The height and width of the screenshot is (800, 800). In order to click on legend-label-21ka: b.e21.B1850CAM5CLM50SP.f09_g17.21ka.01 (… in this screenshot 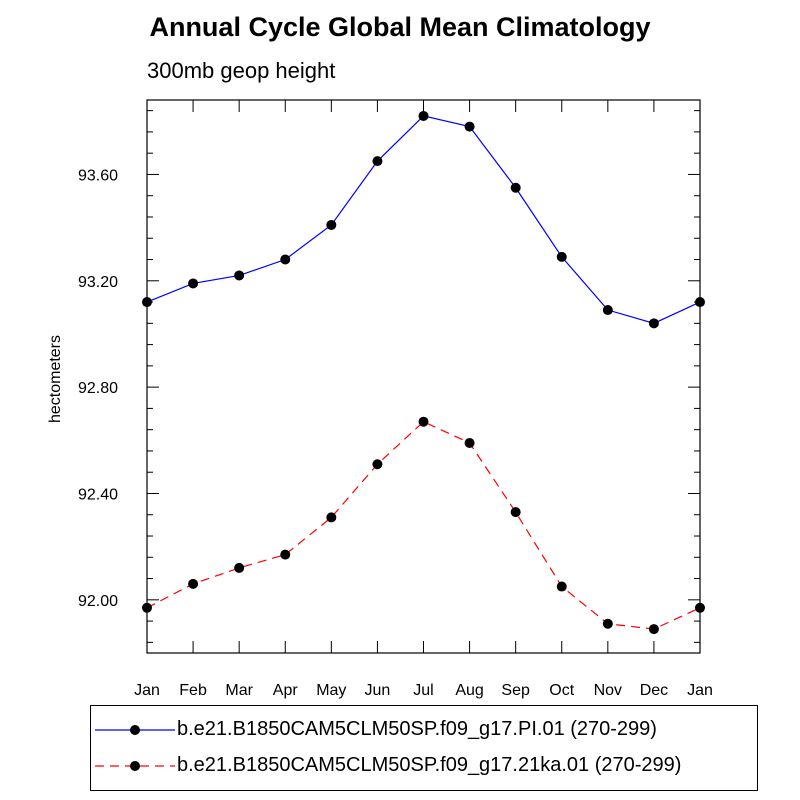, I will do `click(429, 765)`.